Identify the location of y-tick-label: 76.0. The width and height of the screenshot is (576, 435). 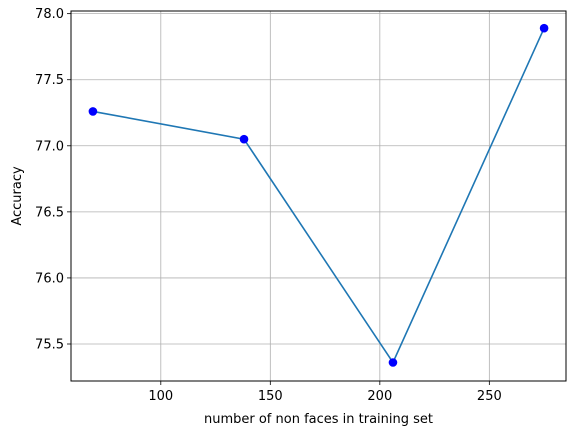
(49, 278).